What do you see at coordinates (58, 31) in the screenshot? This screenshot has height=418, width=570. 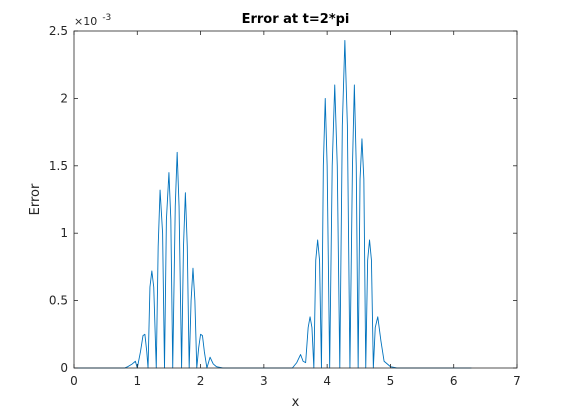 I see `y-tick-label: 2.5` at bounding box center [58, 31].